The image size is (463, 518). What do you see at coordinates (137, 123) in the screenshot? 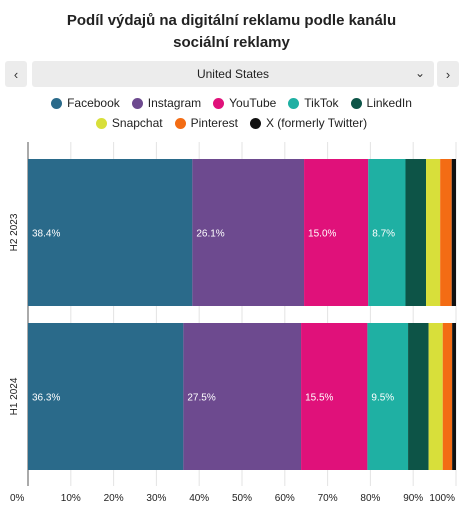
I see `legend-label: Snapchat` at bounding box center [137, 123].